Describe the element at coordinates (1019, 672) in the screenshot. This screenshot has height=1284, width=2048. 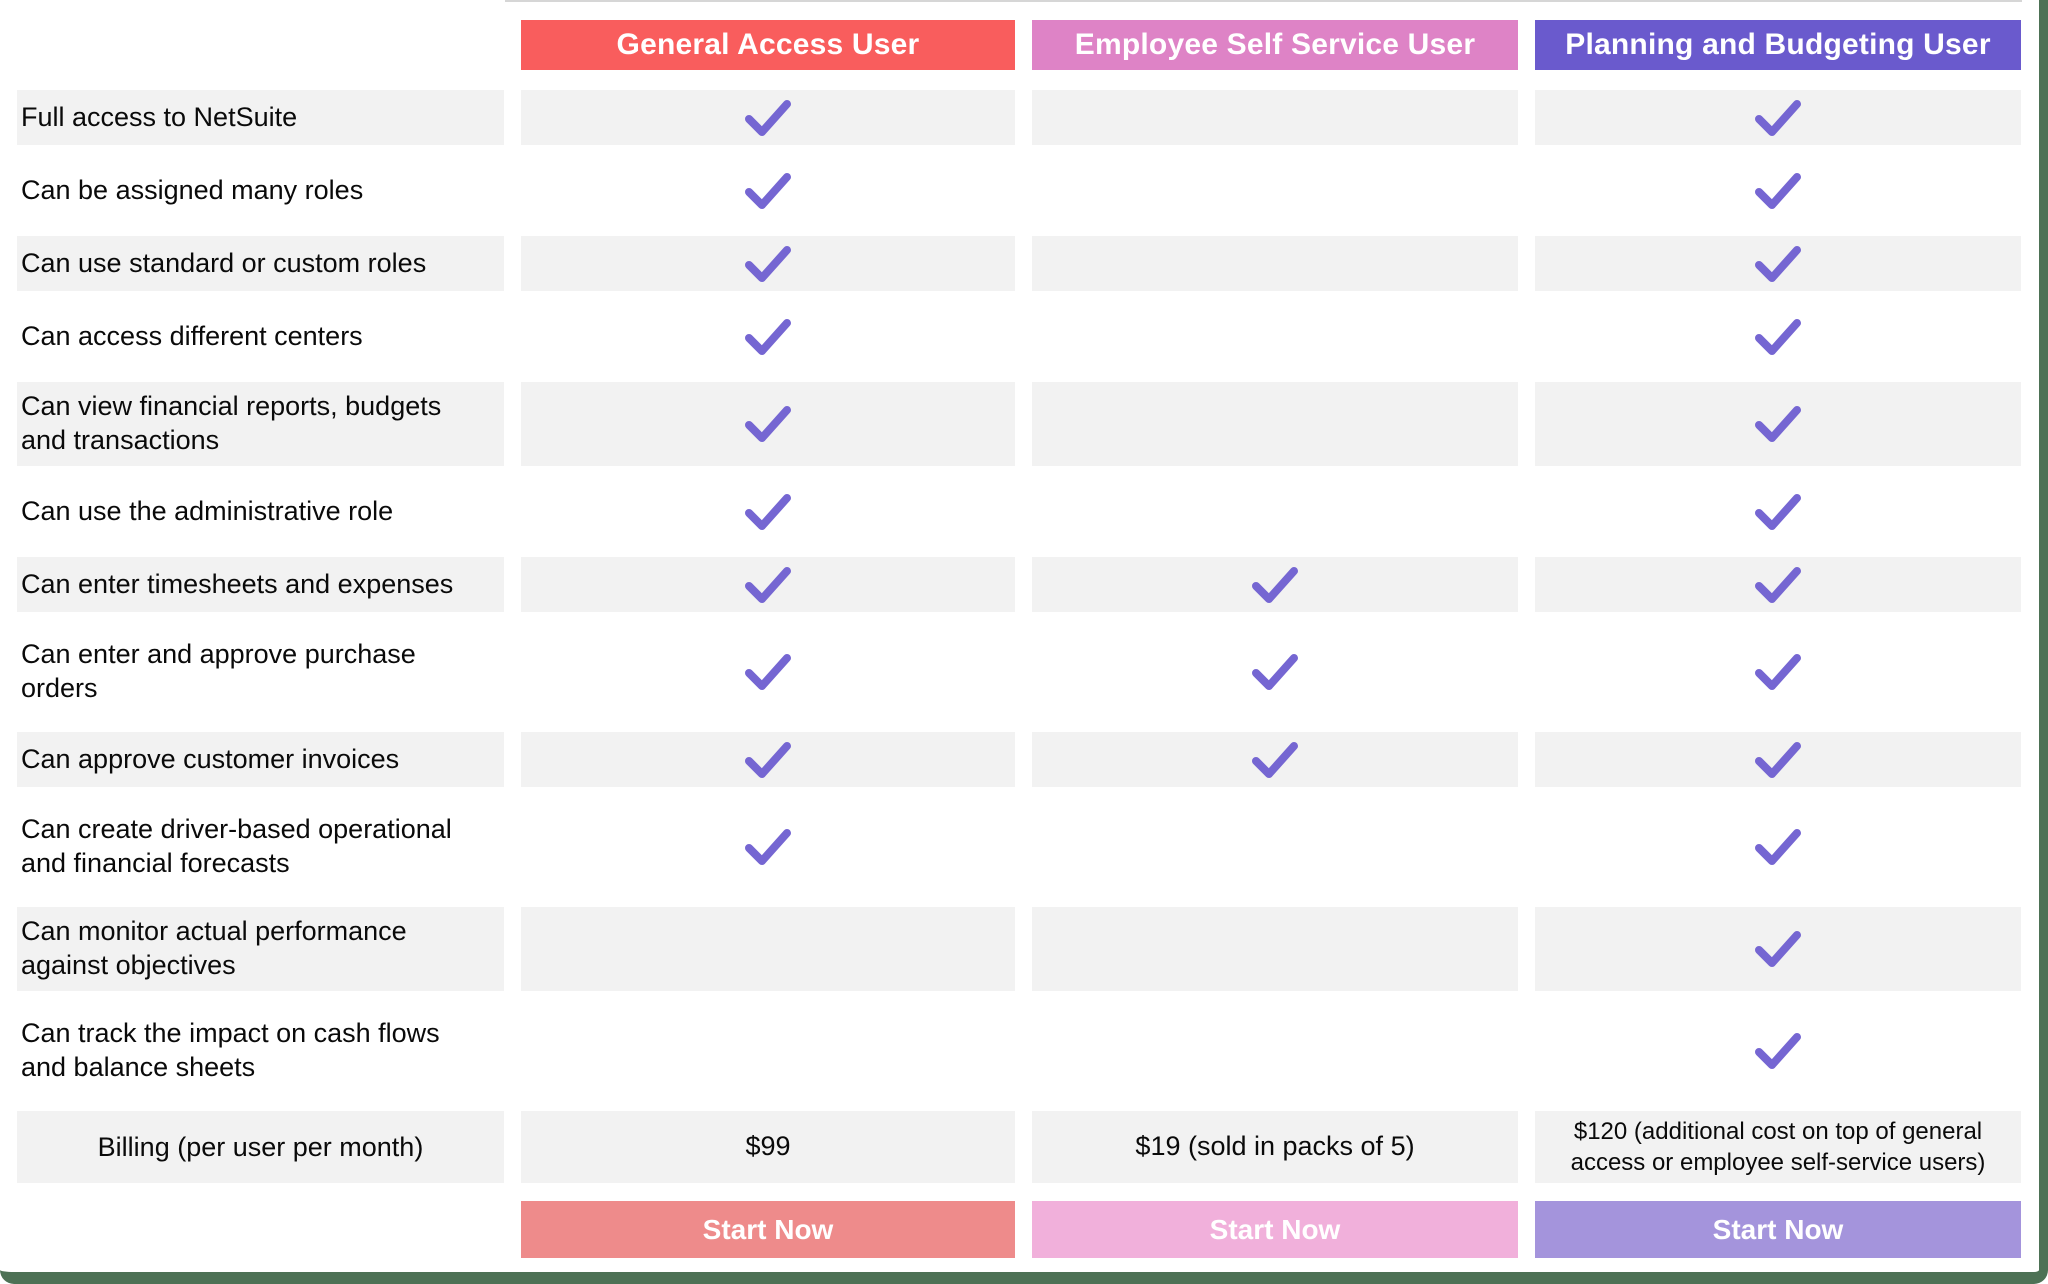
I see `feature-row: Can enter and approve purchase orders` at that location.